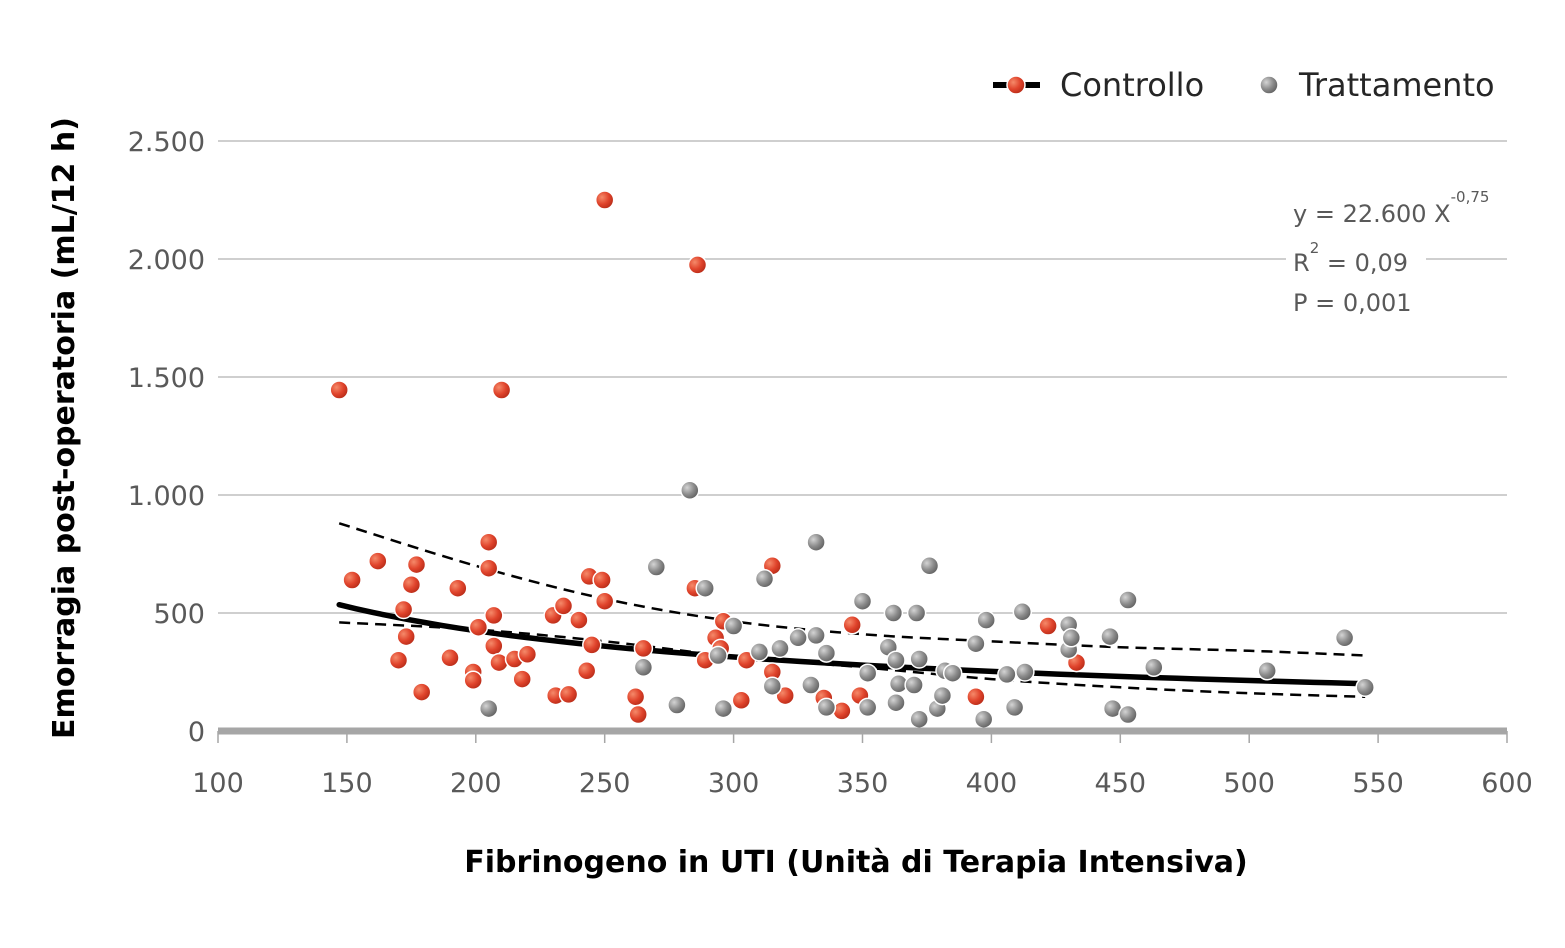 This screenshot has width=1565, height=948. What do you see at coordinates (1378, 783) in the screenshot?
I see `x-tick-label: 550` at bounding box center [1378, 783].